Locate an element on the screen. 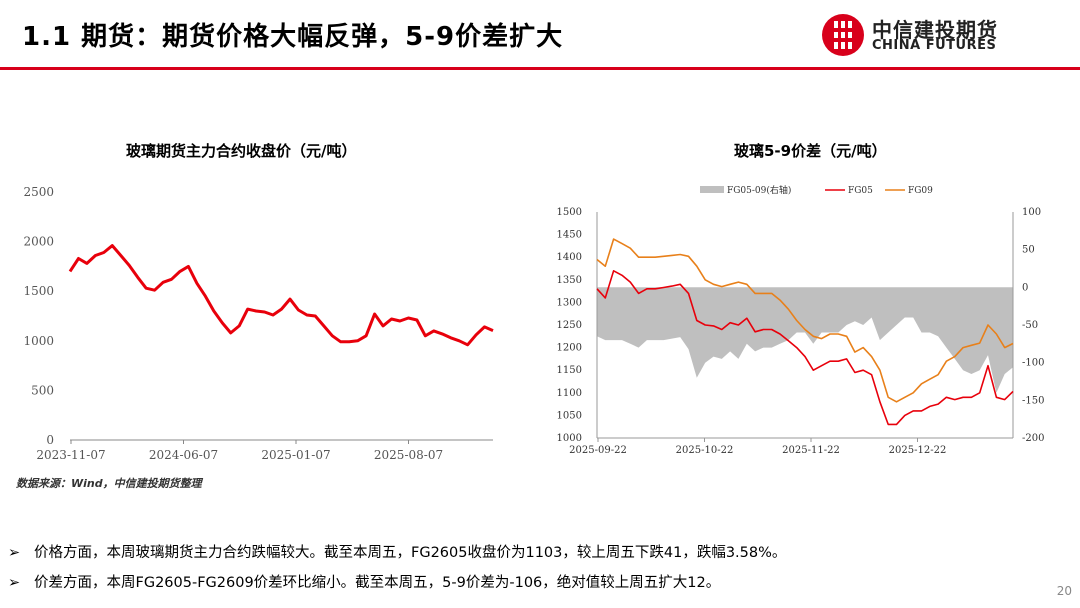 The width and height of the screenshot is (1080, 608). y-tick-label: 1100 is located at coordinates (569, 393).